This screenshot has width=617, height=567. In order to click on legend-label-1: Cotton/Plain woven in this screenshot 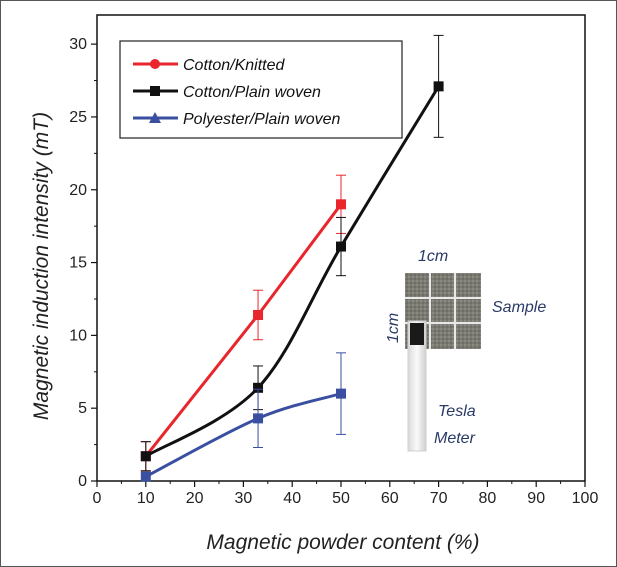, I will do `click(252, 92)`.